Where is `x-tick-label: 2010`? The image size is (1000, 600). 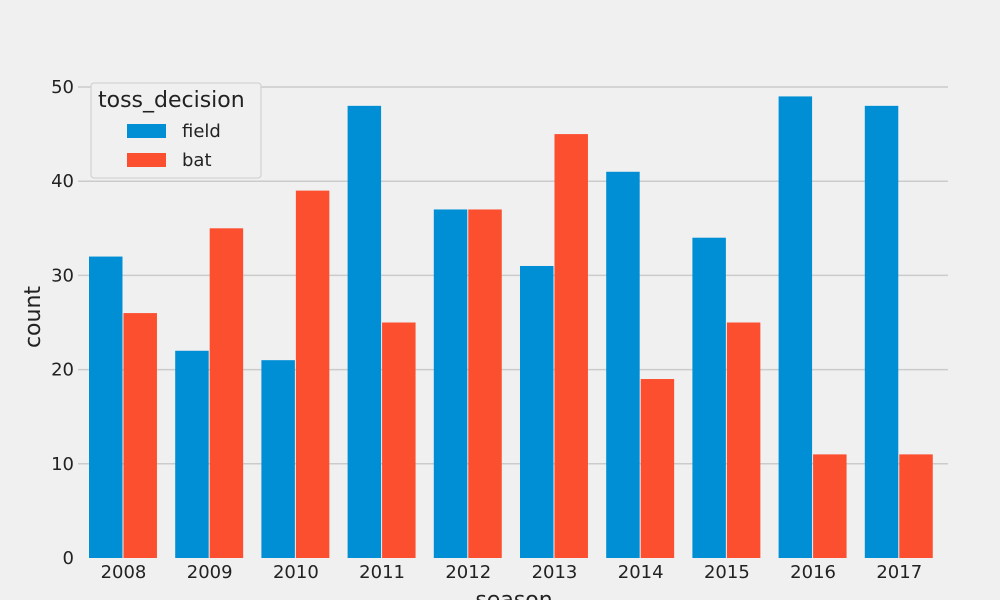
x-tick-label: 2010 is located at coordinates (296, 572).